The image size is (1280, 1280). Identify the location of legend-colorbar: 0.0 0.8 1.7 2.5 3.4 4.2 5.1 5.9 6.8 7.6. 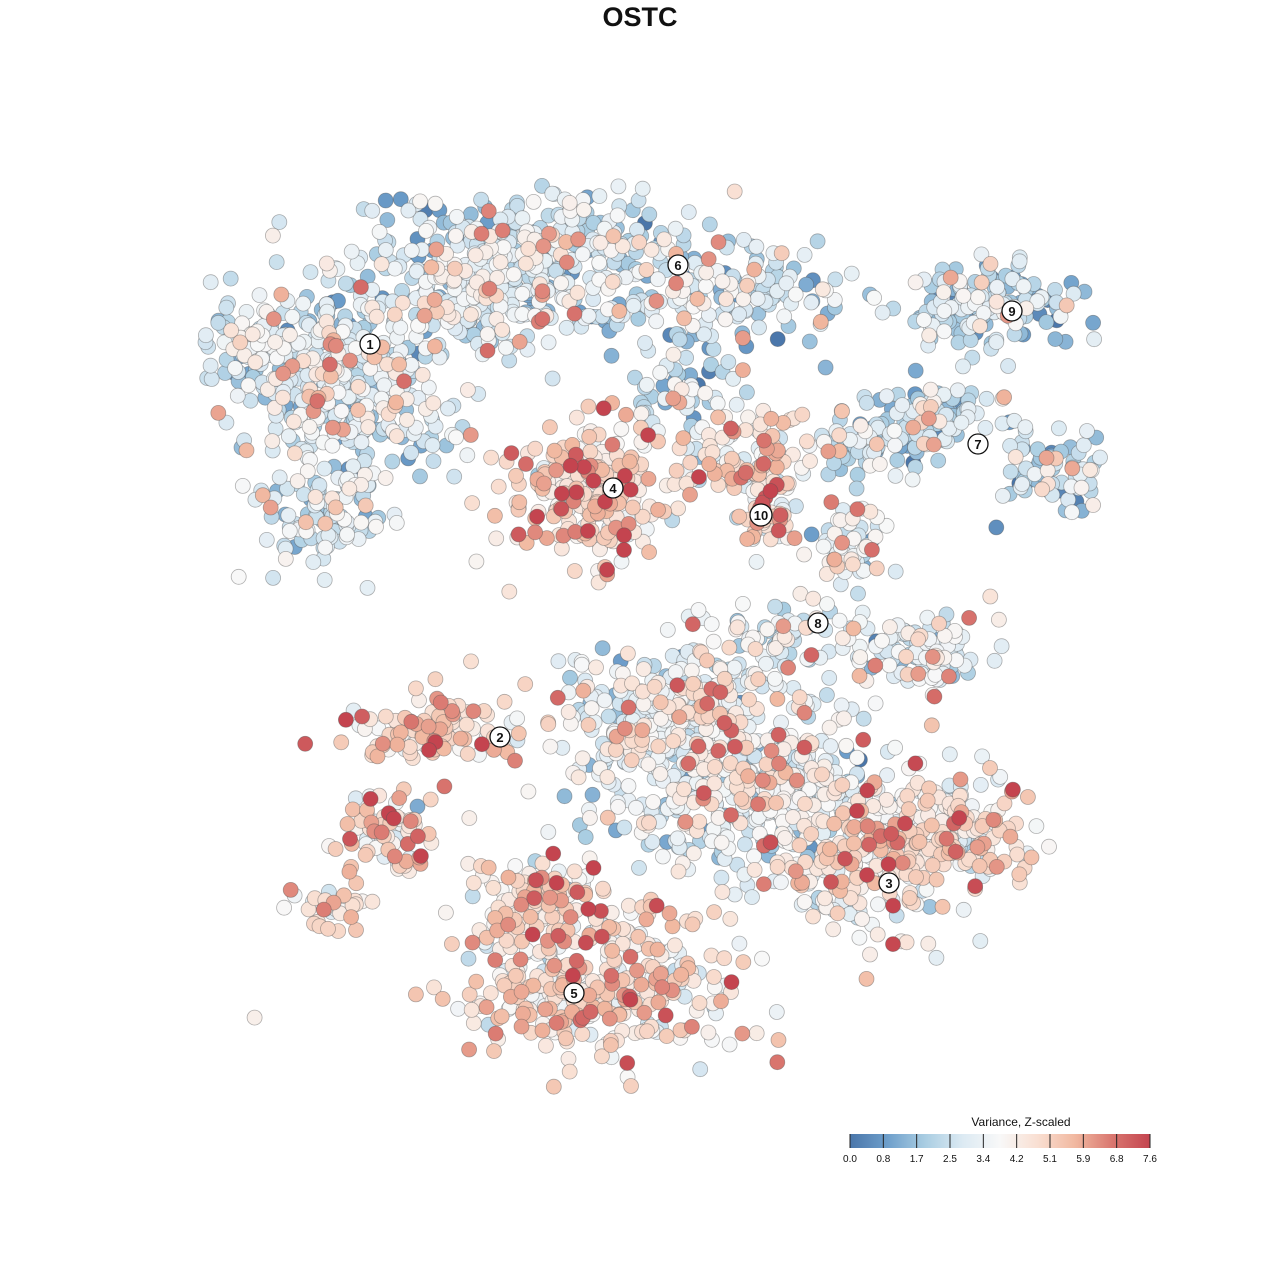
(1000, 1149).